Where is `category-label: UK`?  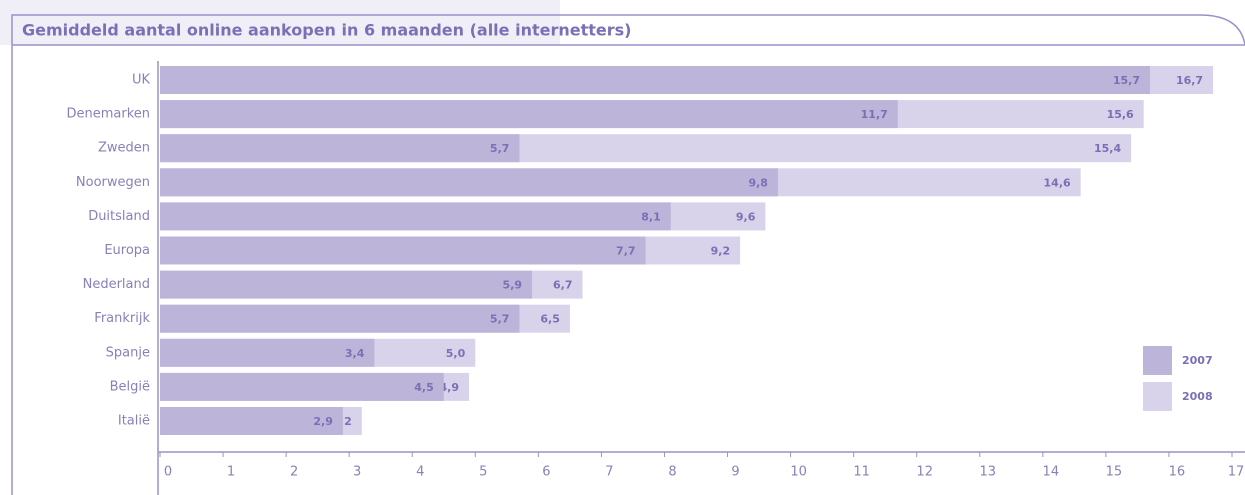 category-label: UK is located at coordinates (141, 80).